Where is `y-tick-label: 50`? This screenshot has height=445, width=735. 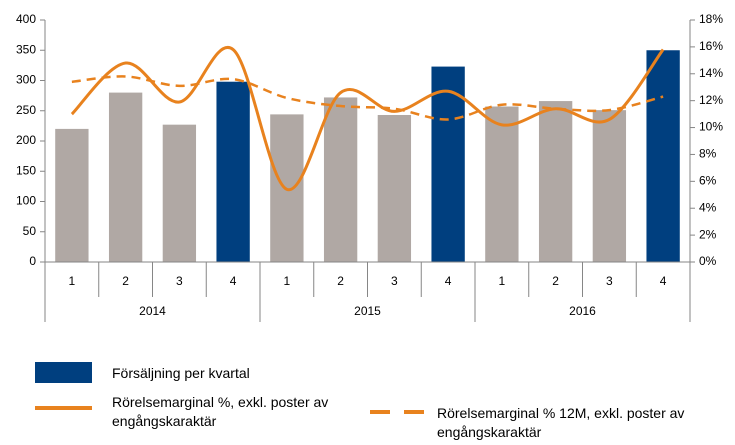
y-tick-label: 50 is located at coordinates (30, 231).